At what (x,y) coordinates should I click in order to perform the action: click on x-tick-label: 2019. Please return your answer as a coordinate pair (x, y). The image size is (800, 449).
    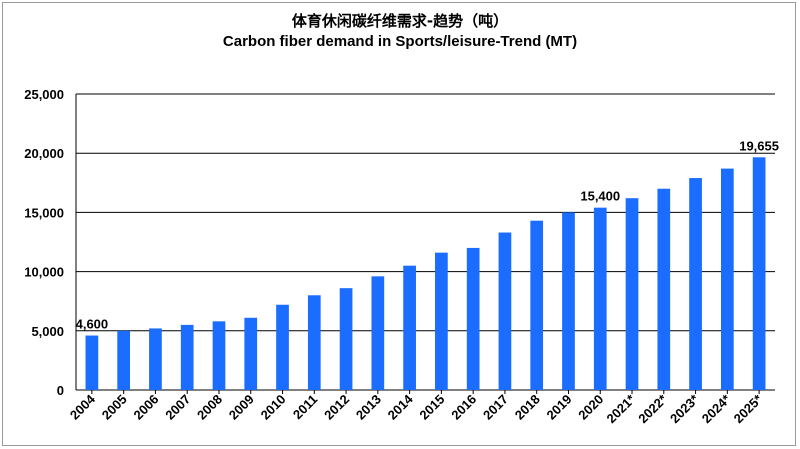
    Looking at the image, I should click on (559, 407).